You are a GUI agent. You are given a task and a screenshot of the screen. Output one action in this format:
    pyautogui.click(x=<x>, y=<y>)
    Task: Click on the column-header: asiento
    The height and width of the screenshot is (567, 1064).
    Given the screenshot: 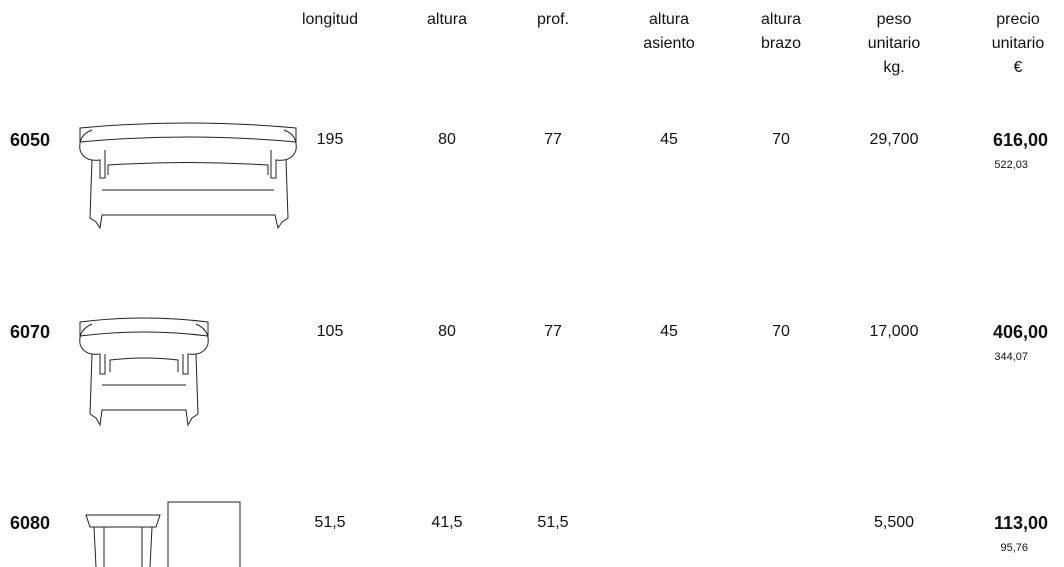 What is the action you would take?
    pyautogui.click(x=669, y=43)
    